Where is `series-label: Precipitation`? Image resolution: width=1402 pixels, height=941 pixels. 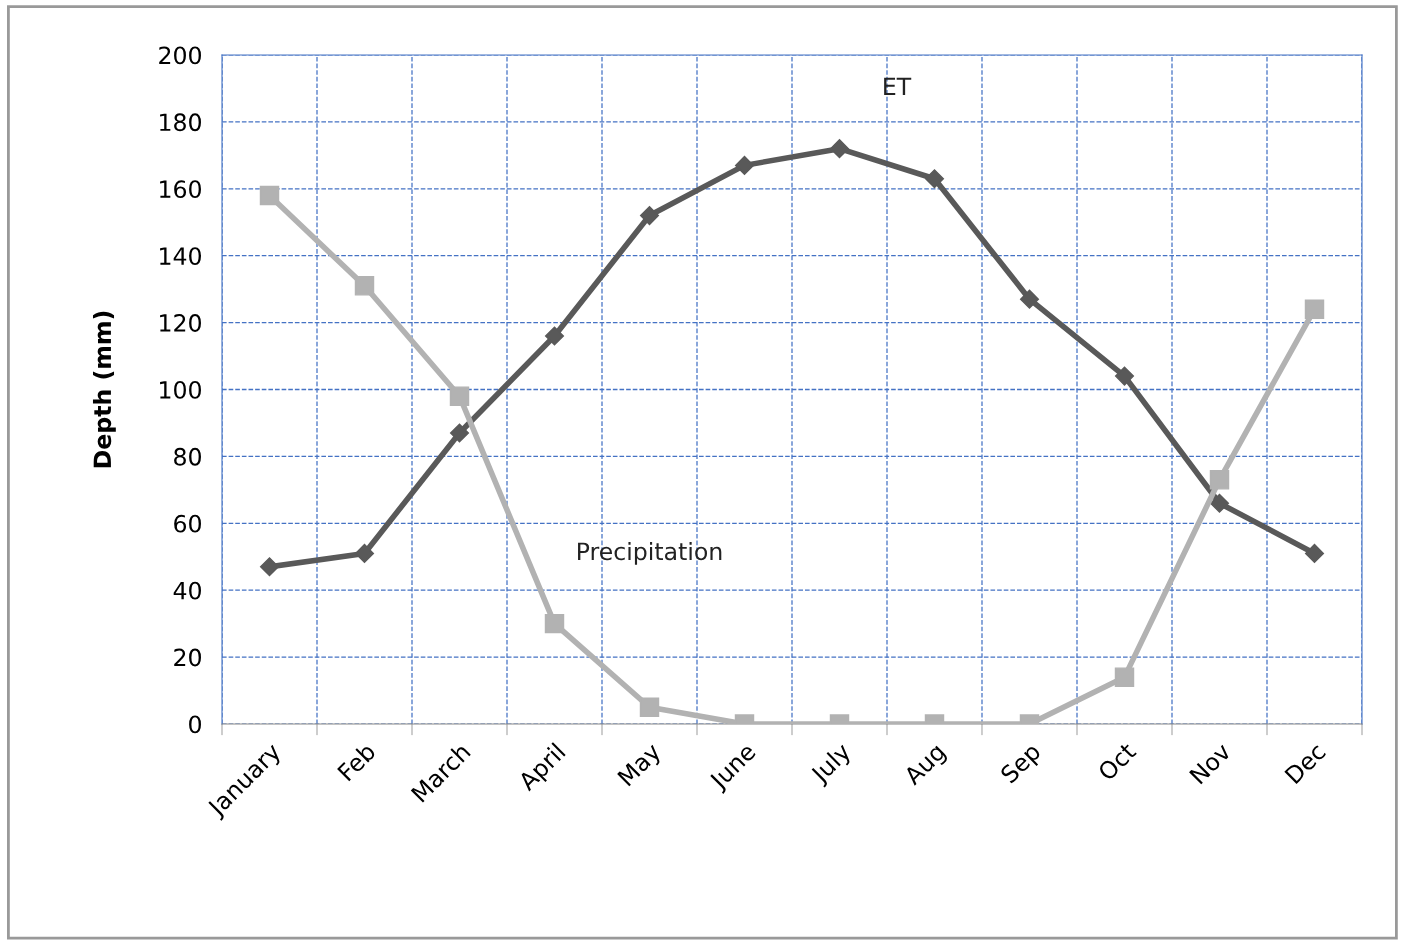 series-label: Precipitation is located at coordinates (650, 553).